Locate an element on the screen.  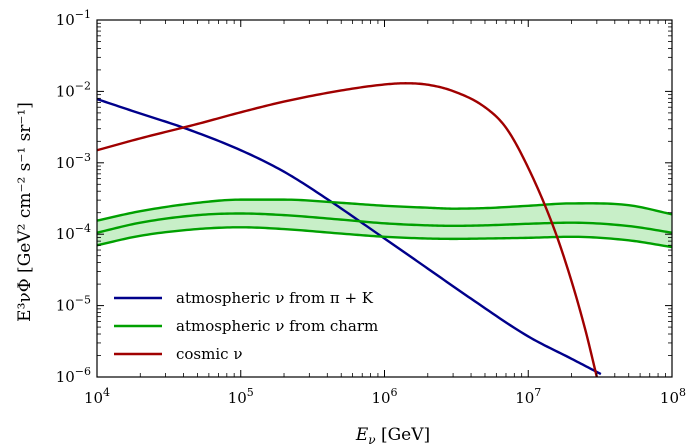
x-axis-title: Eν [GeV] is located at coordinates (392, 436).